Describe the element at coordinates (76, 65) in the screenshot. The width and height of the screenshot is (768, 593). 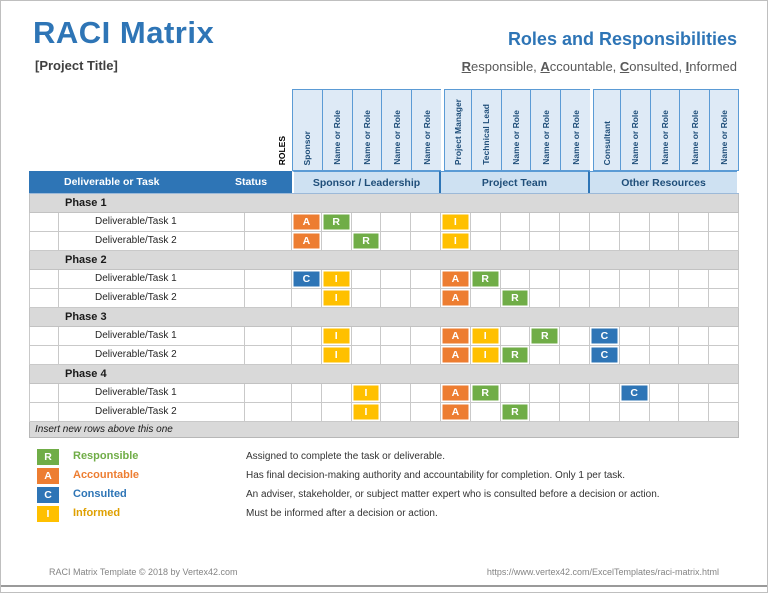
I see `project-title: [Project Title]` at that location.